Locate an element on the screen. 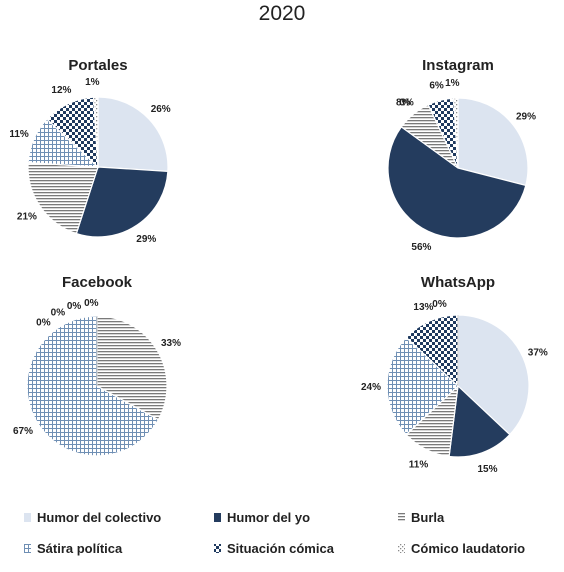  pct-label-situacion-comica: 13% is located at coordinates (423, 307).